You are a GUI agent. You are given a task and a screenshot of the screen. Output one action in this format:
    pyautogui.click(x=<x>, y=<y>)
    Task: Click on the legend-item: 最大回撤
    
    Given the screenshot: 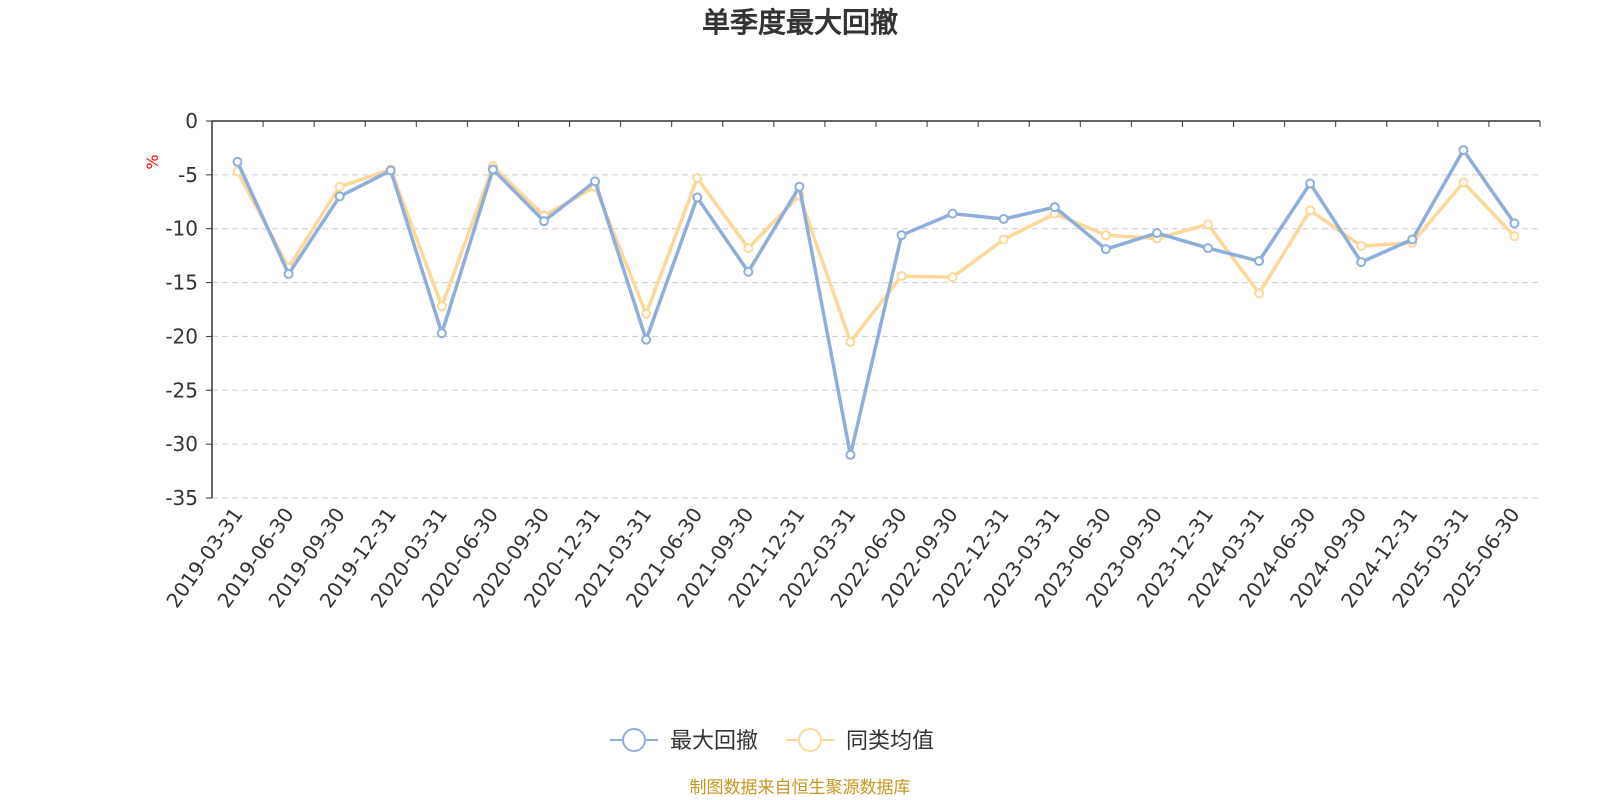 What is the action you would take?
    pyautogui.click(x=684, y=741)
    